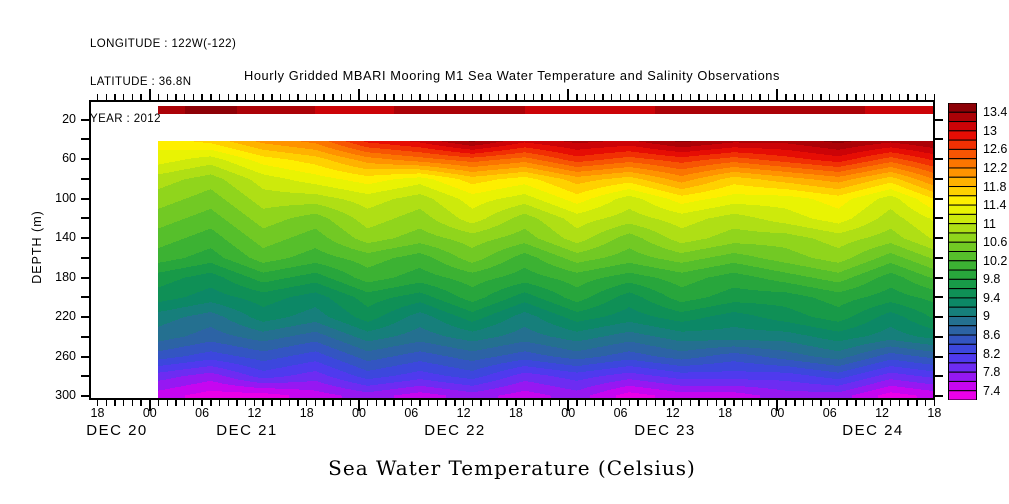 The image size is (1009, 504). Describe the element at coordinates (620, 413) in the screenshot. I see `x-hour-label: 06` at that location.